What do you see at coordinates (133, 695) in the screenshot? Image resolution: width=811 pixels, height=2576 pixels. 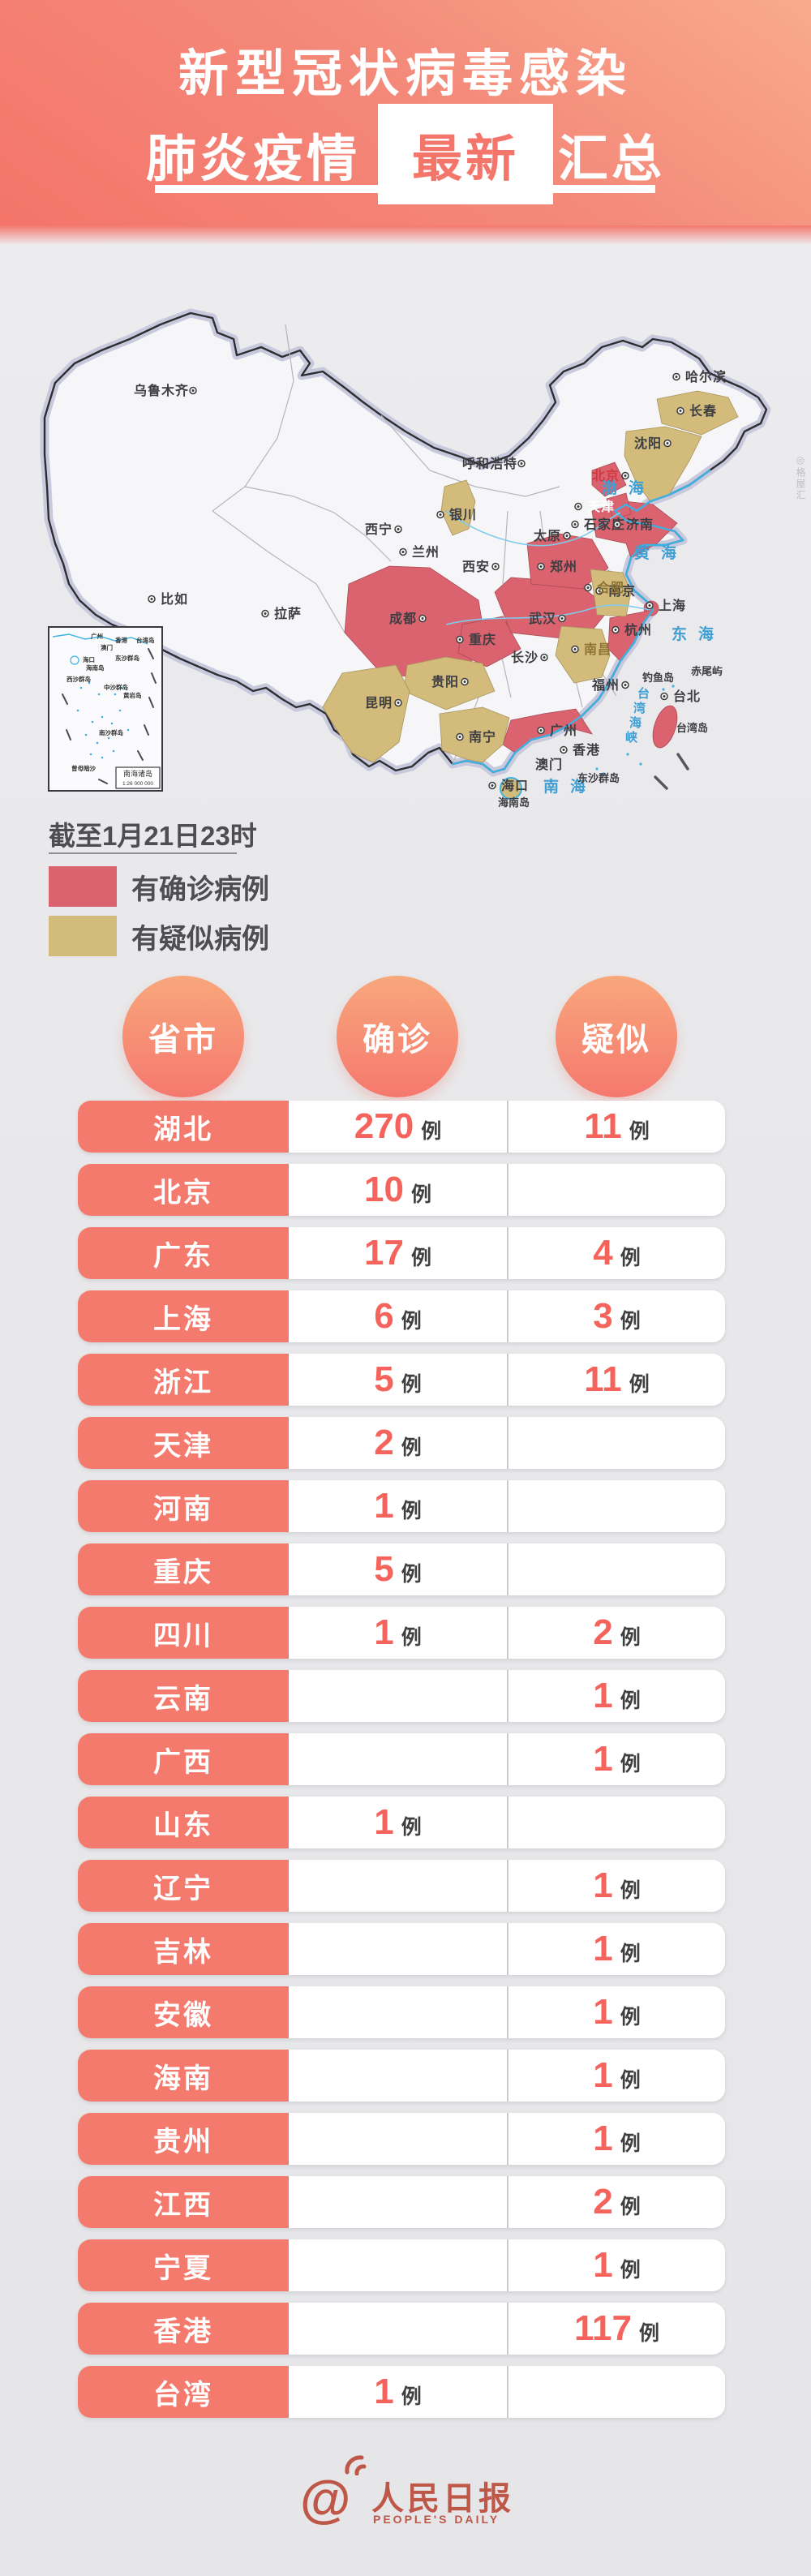 I see `inset-label-黄岩岛: 黄岩岛` at bounding box center [133, 695].